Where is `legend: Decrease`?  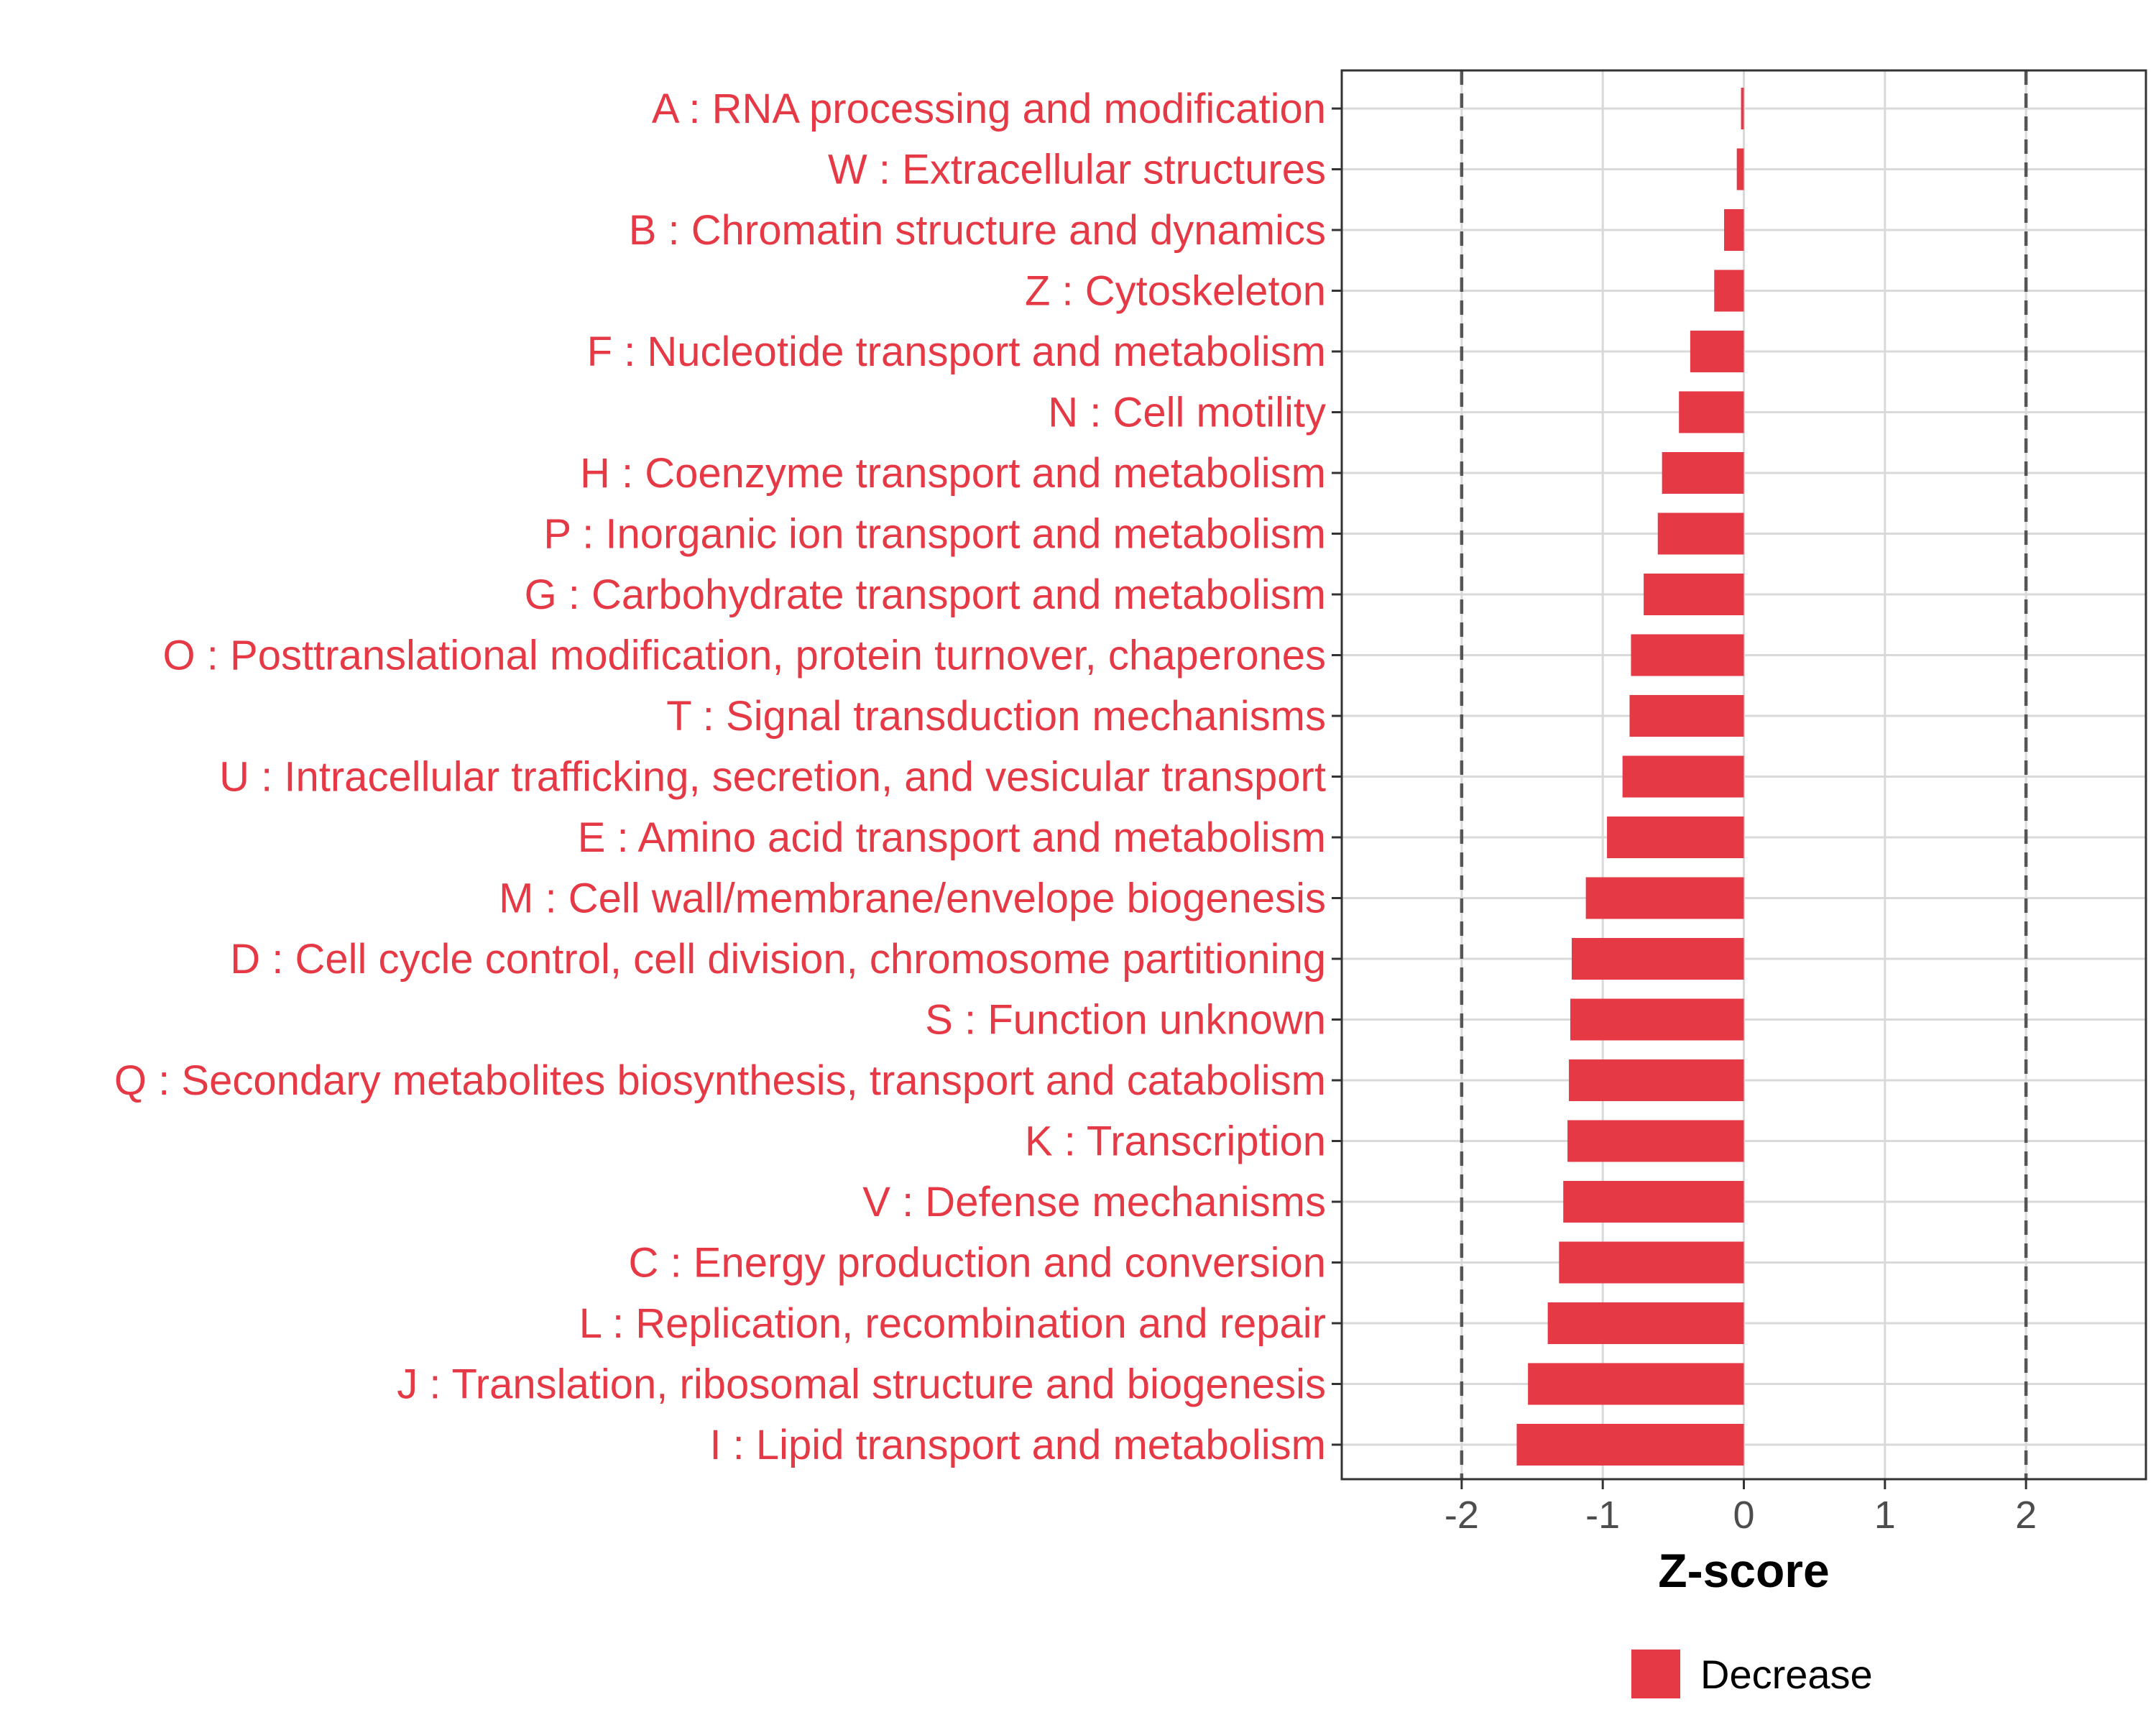
legend: Decrease is located at coordinates (1752, 1674).